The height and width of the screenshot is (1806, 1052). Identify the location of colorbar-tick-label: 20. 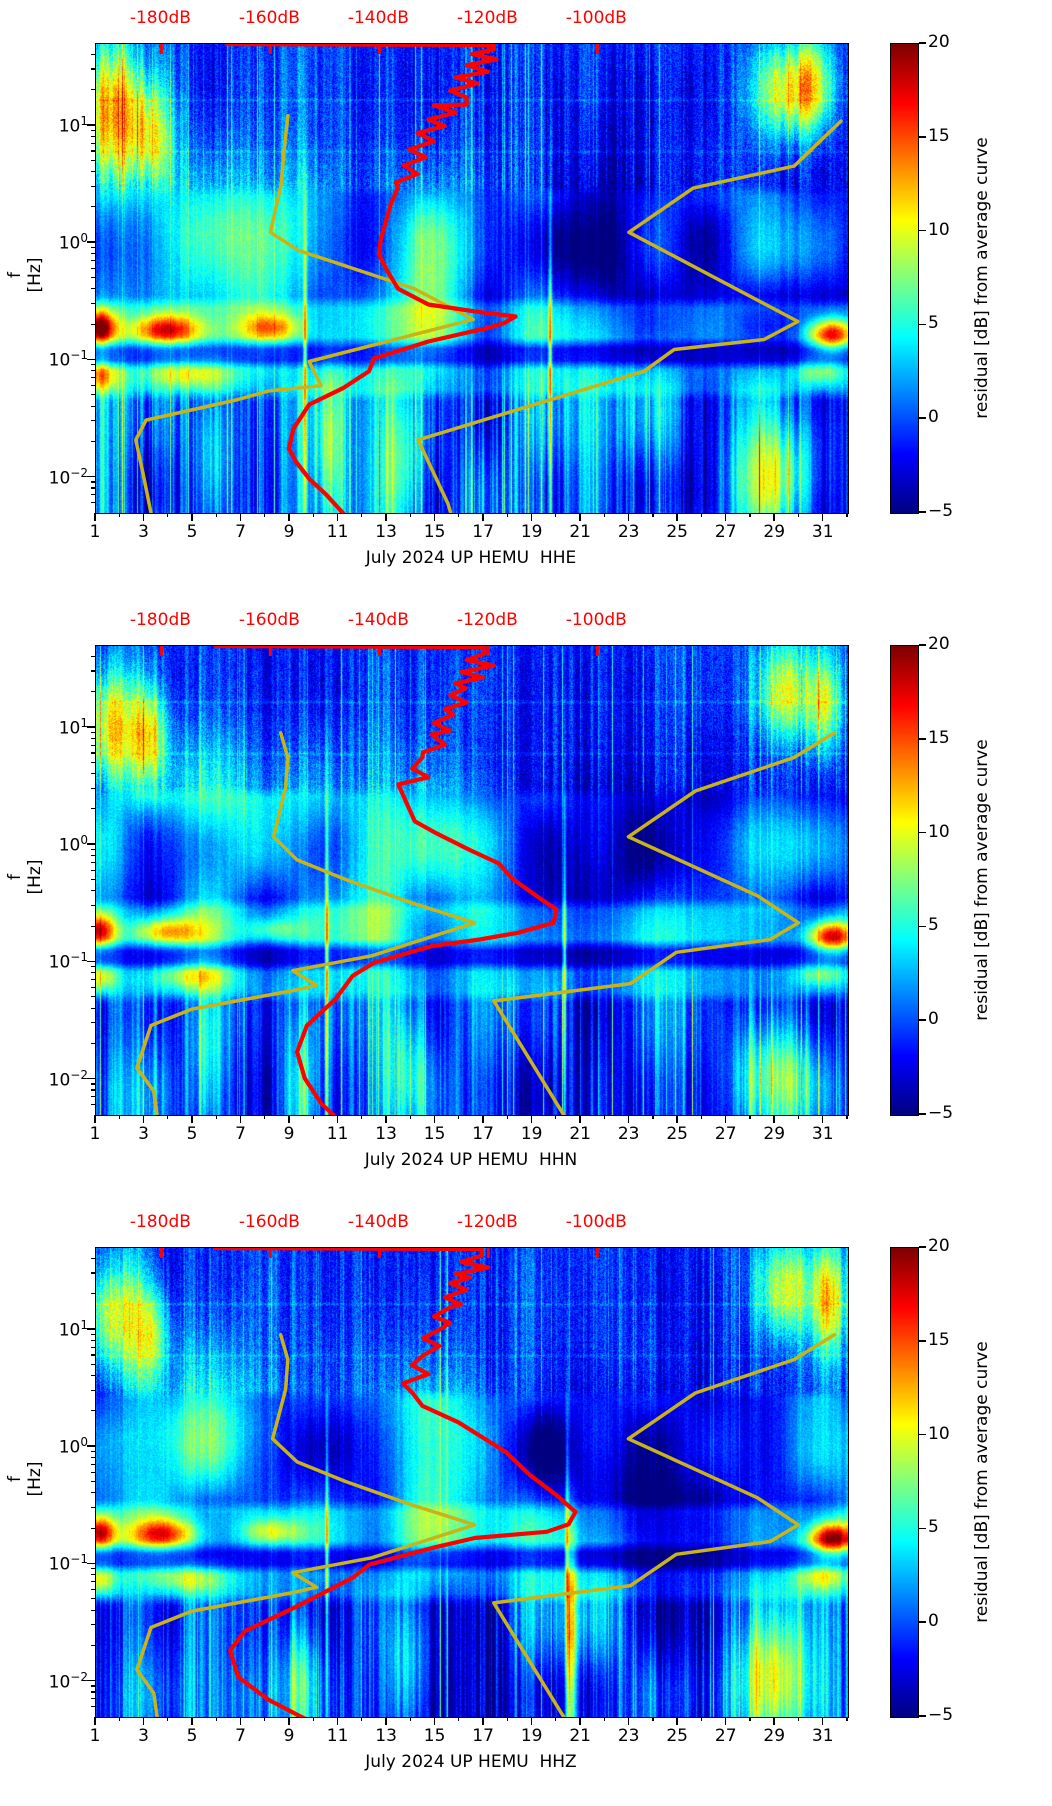
(939, 644).